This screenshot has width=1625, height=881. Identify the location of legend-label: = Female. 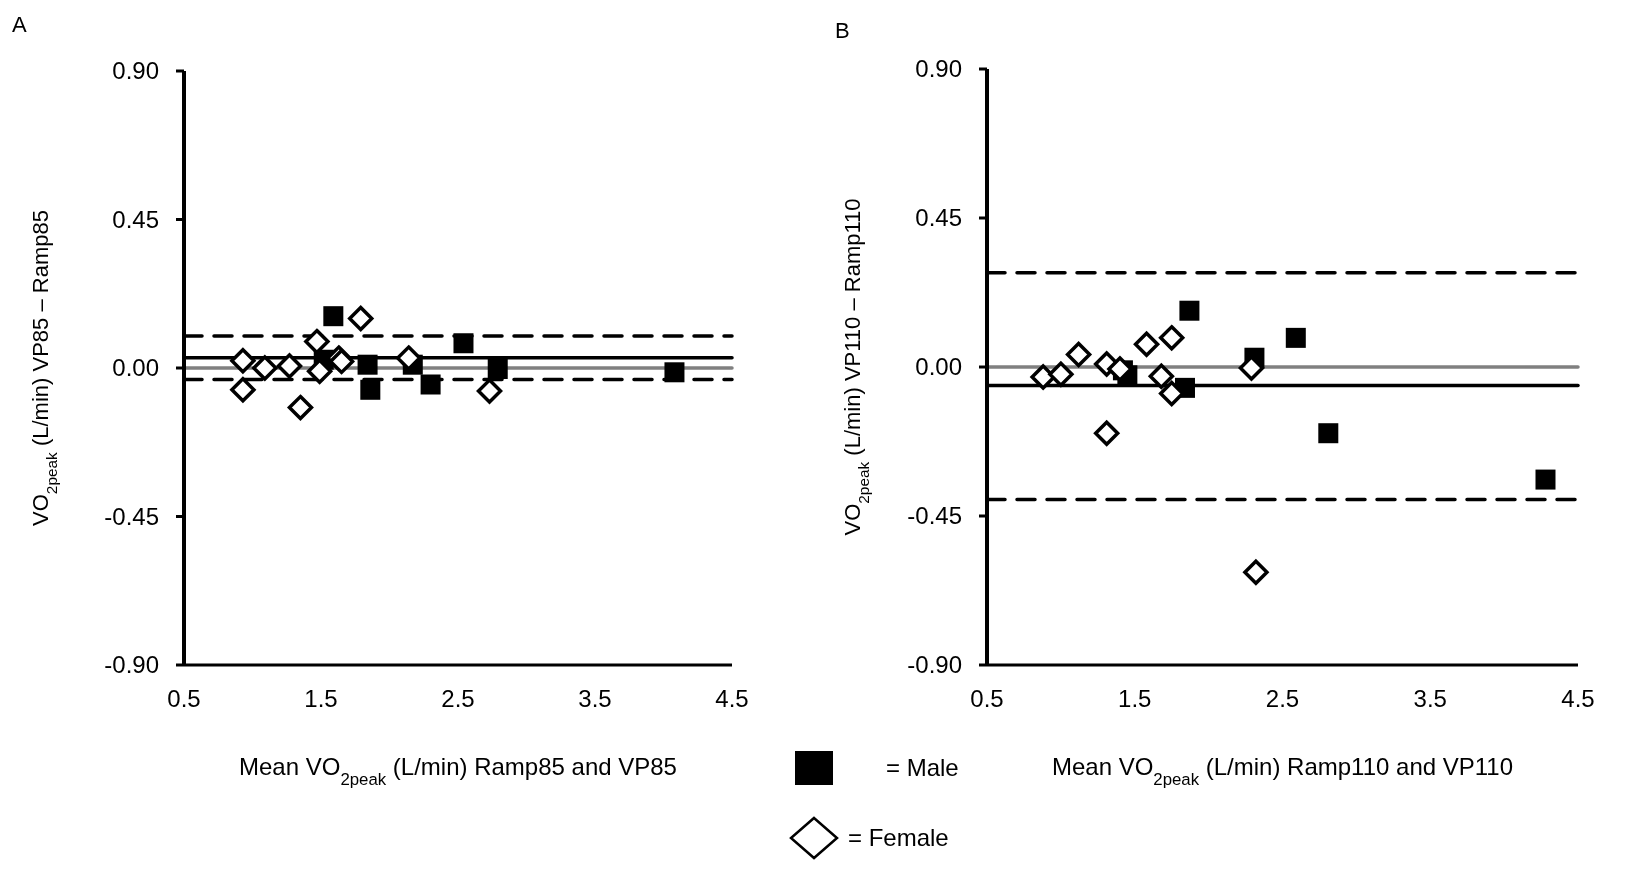
(898, 838).